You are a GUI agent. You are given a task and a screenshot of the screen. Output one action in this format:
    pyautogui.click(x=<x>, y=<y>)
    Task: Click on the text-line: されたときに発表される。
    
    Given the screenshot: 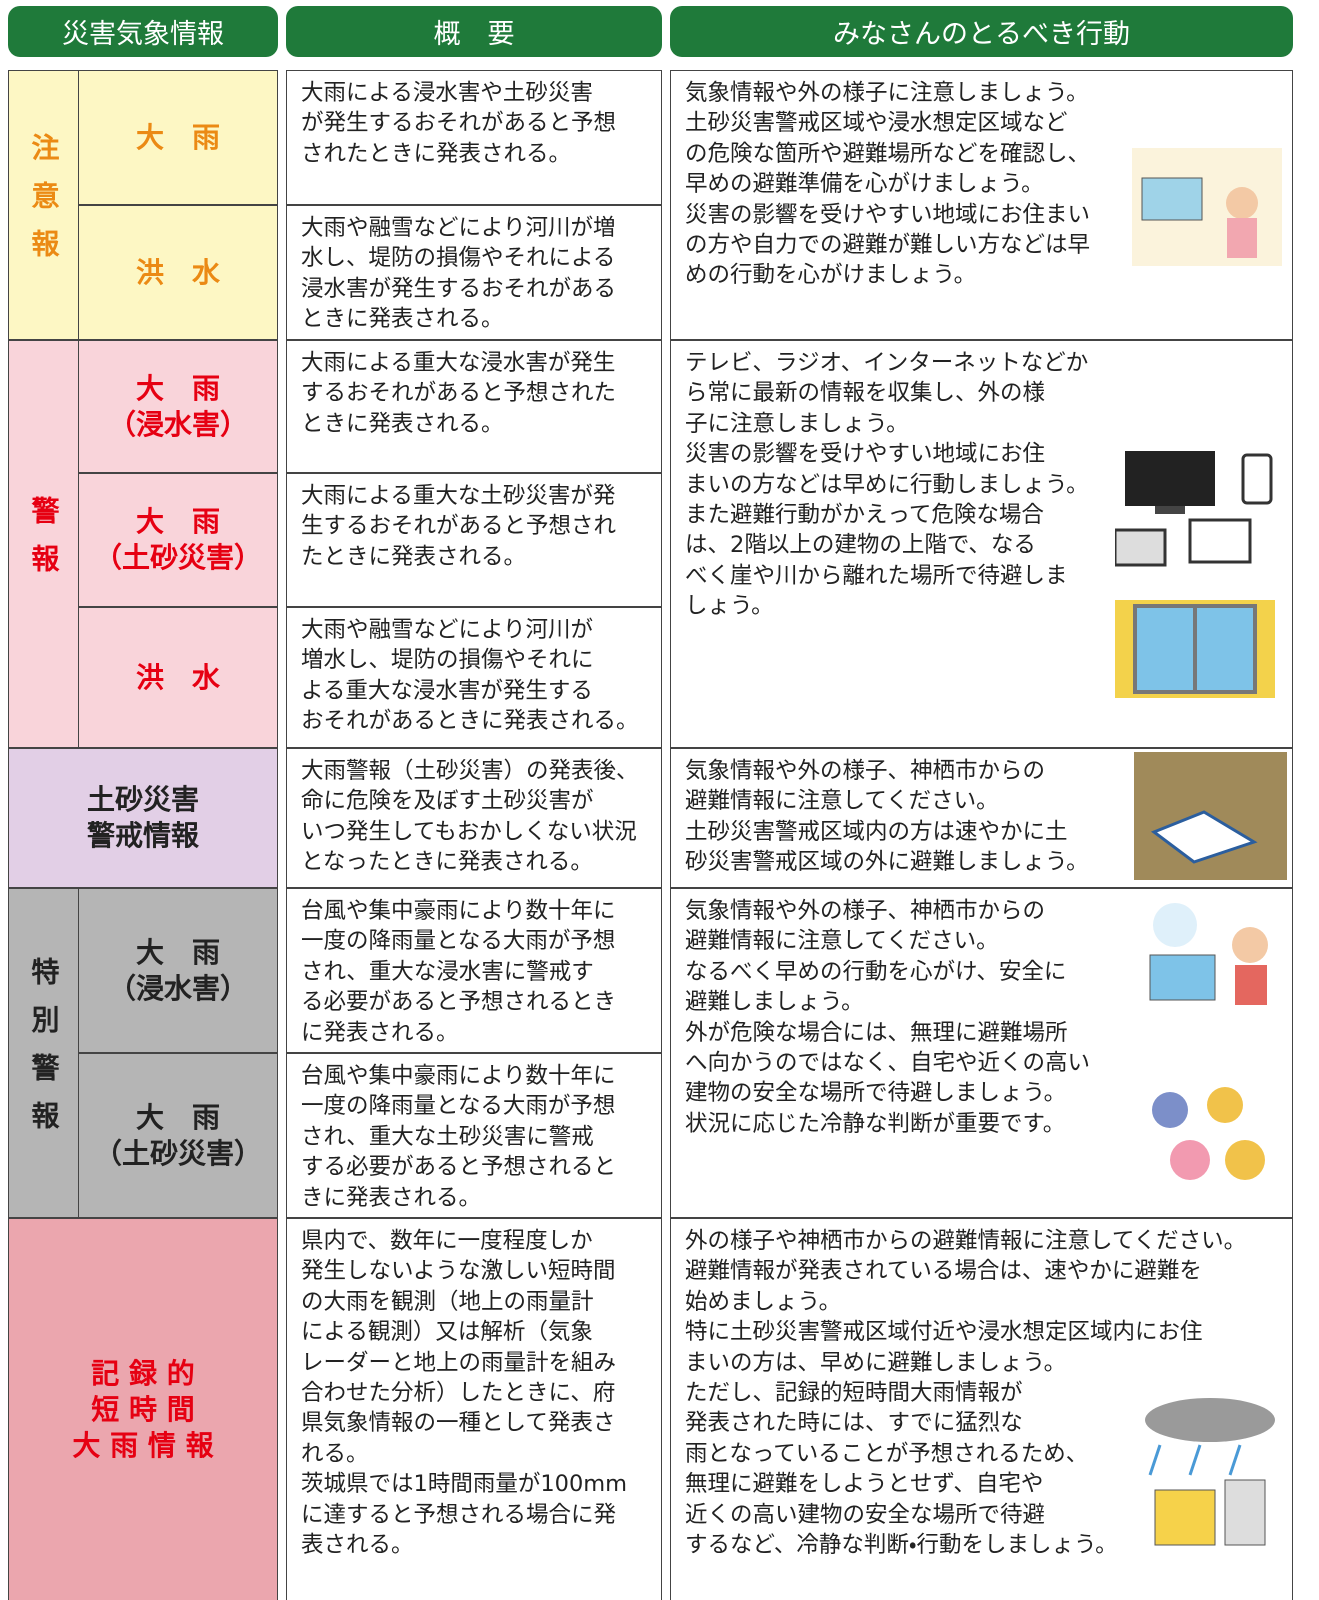 What is the action you would take?
    pyautogui.click(x=436, y=153)
    